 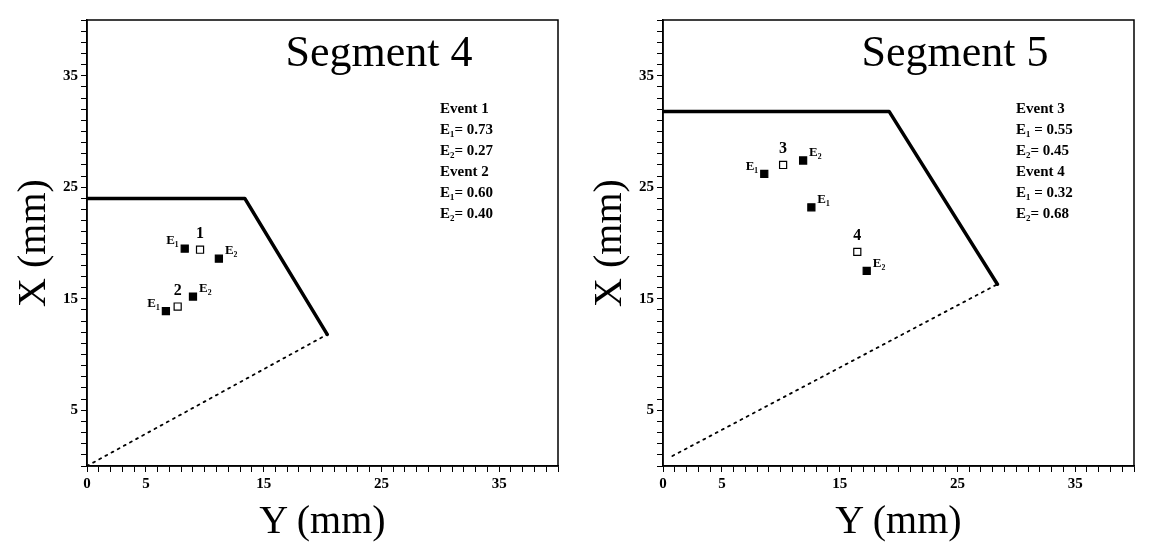 I want to click on annotation: Event 3, so click(x=1040, y=108).